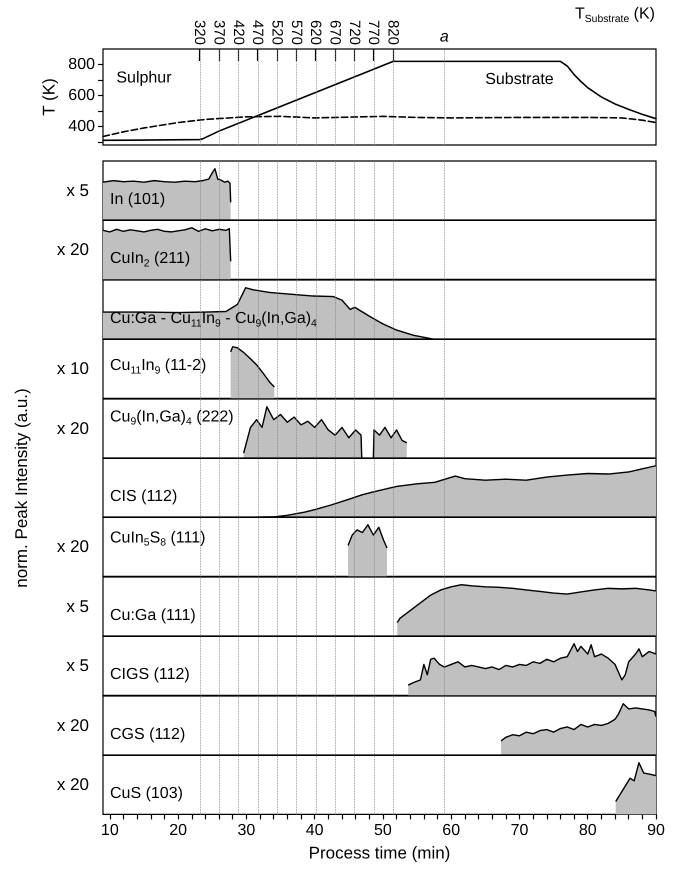 The image size is (681, 889). I want to click on text: norm. Peak Intensity (a.u.), so click(22, 488).